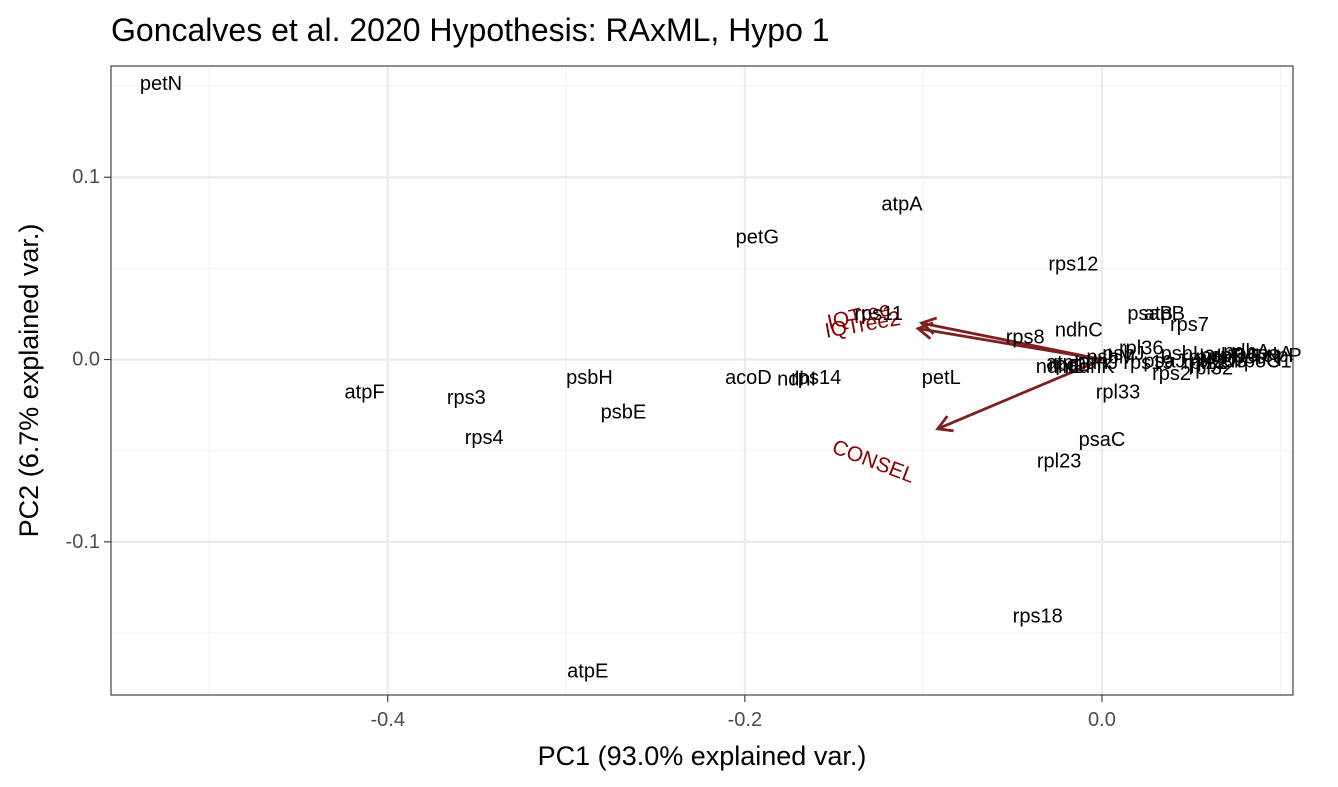  I want to click on point-label: rps18, so click(1038, 617).